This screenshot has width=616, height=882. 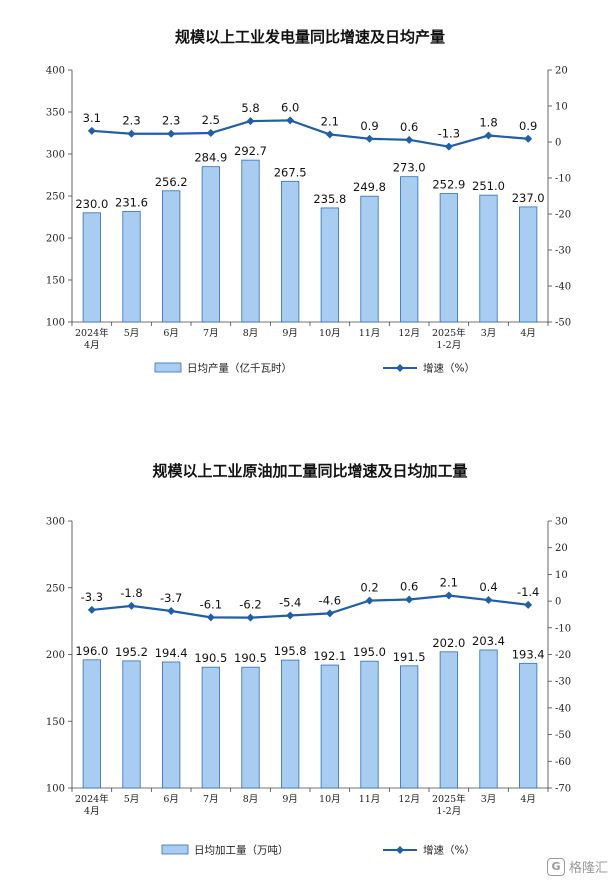 I want to click on bar-value-label: 191.5, so click(x=409, y=657).